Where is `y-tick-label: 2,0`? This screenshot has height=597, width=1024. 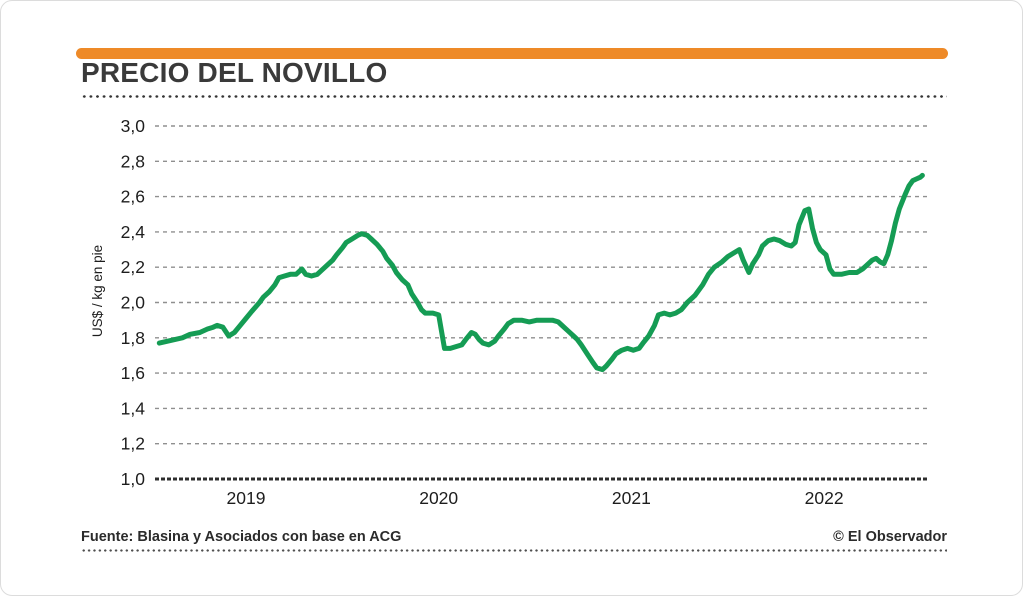 y-tick-label: 2,0 is located at coordinates (133, 303).